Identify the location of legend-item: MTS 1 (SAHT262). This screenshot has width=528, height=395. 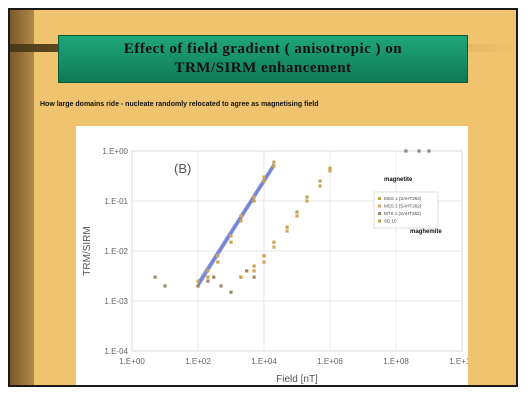
(403, 213).